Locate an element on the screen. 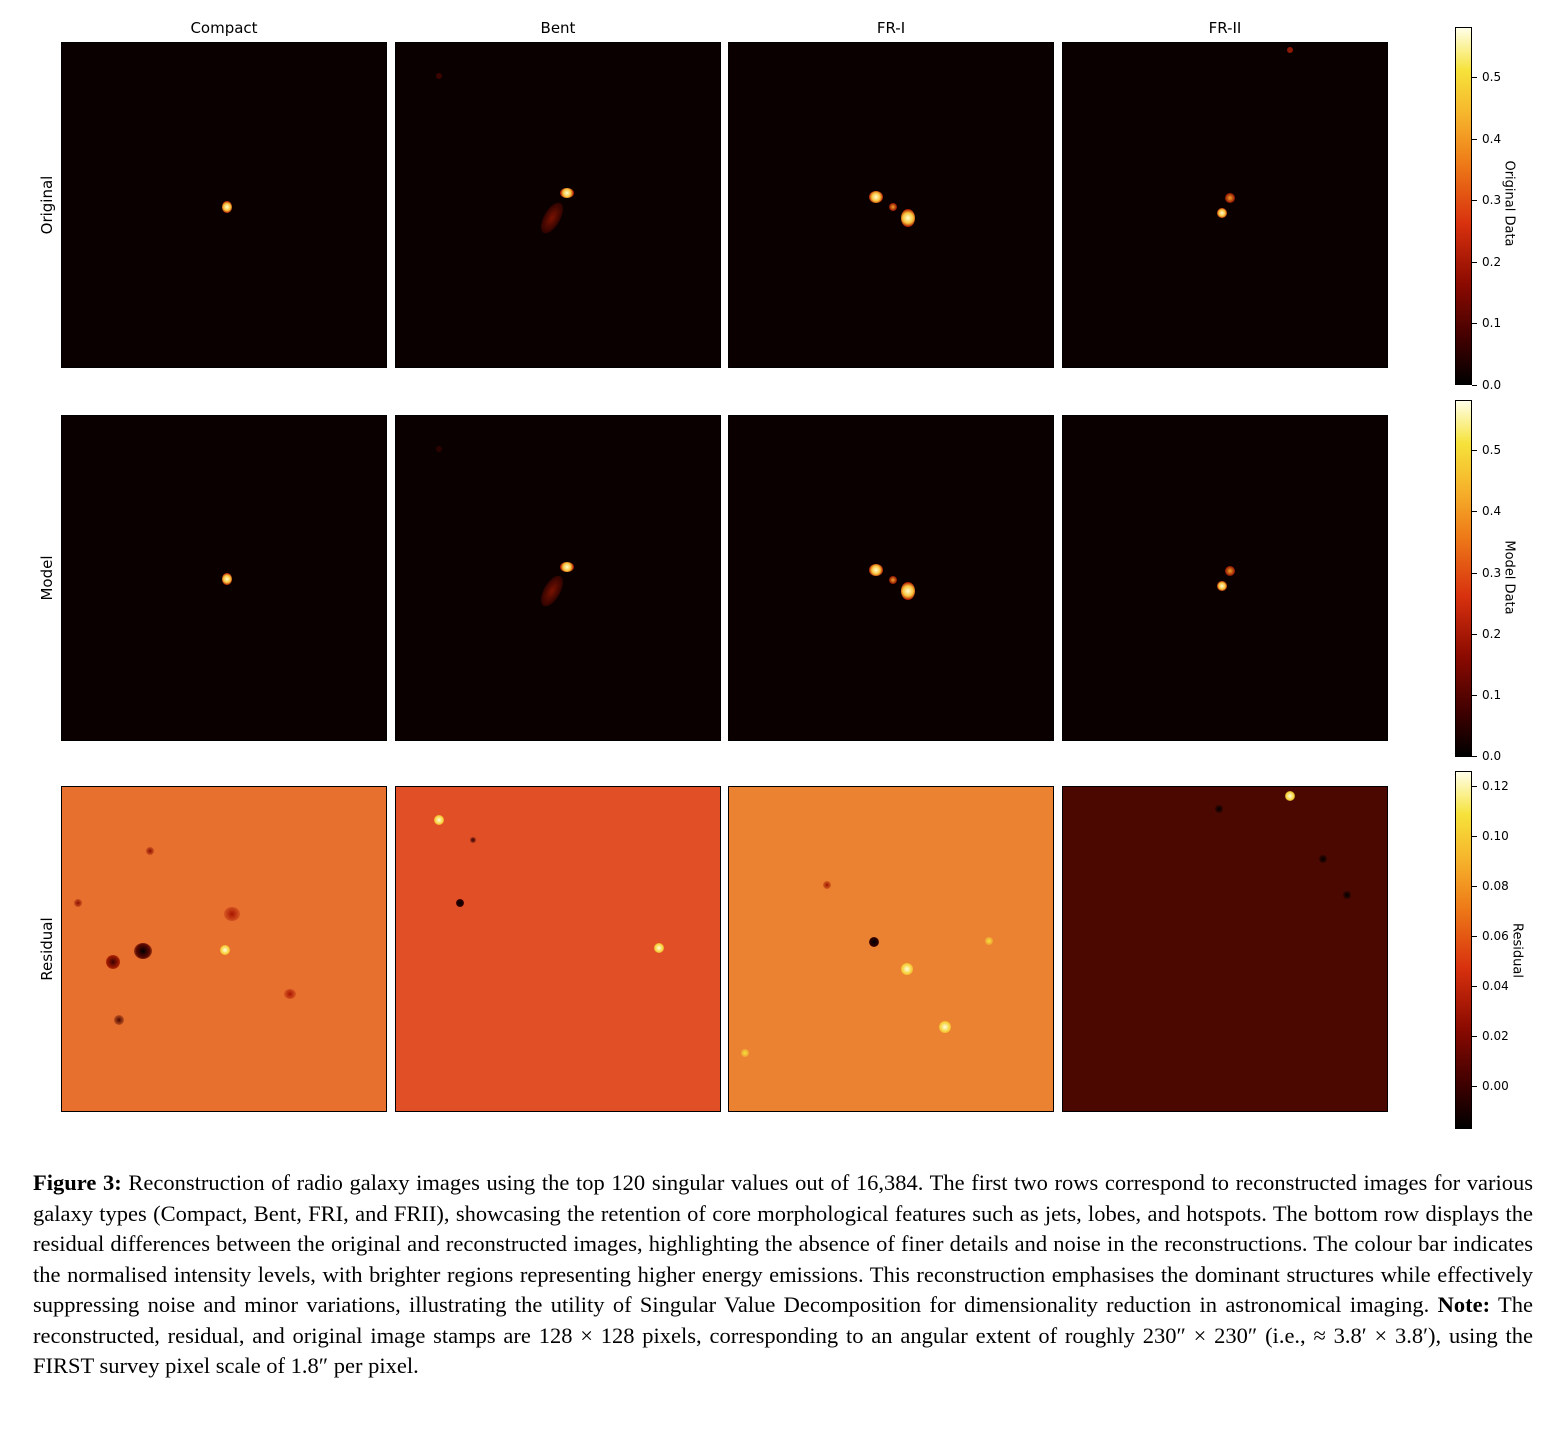  note-label: Note: is located at coordinates (1464, 1304).